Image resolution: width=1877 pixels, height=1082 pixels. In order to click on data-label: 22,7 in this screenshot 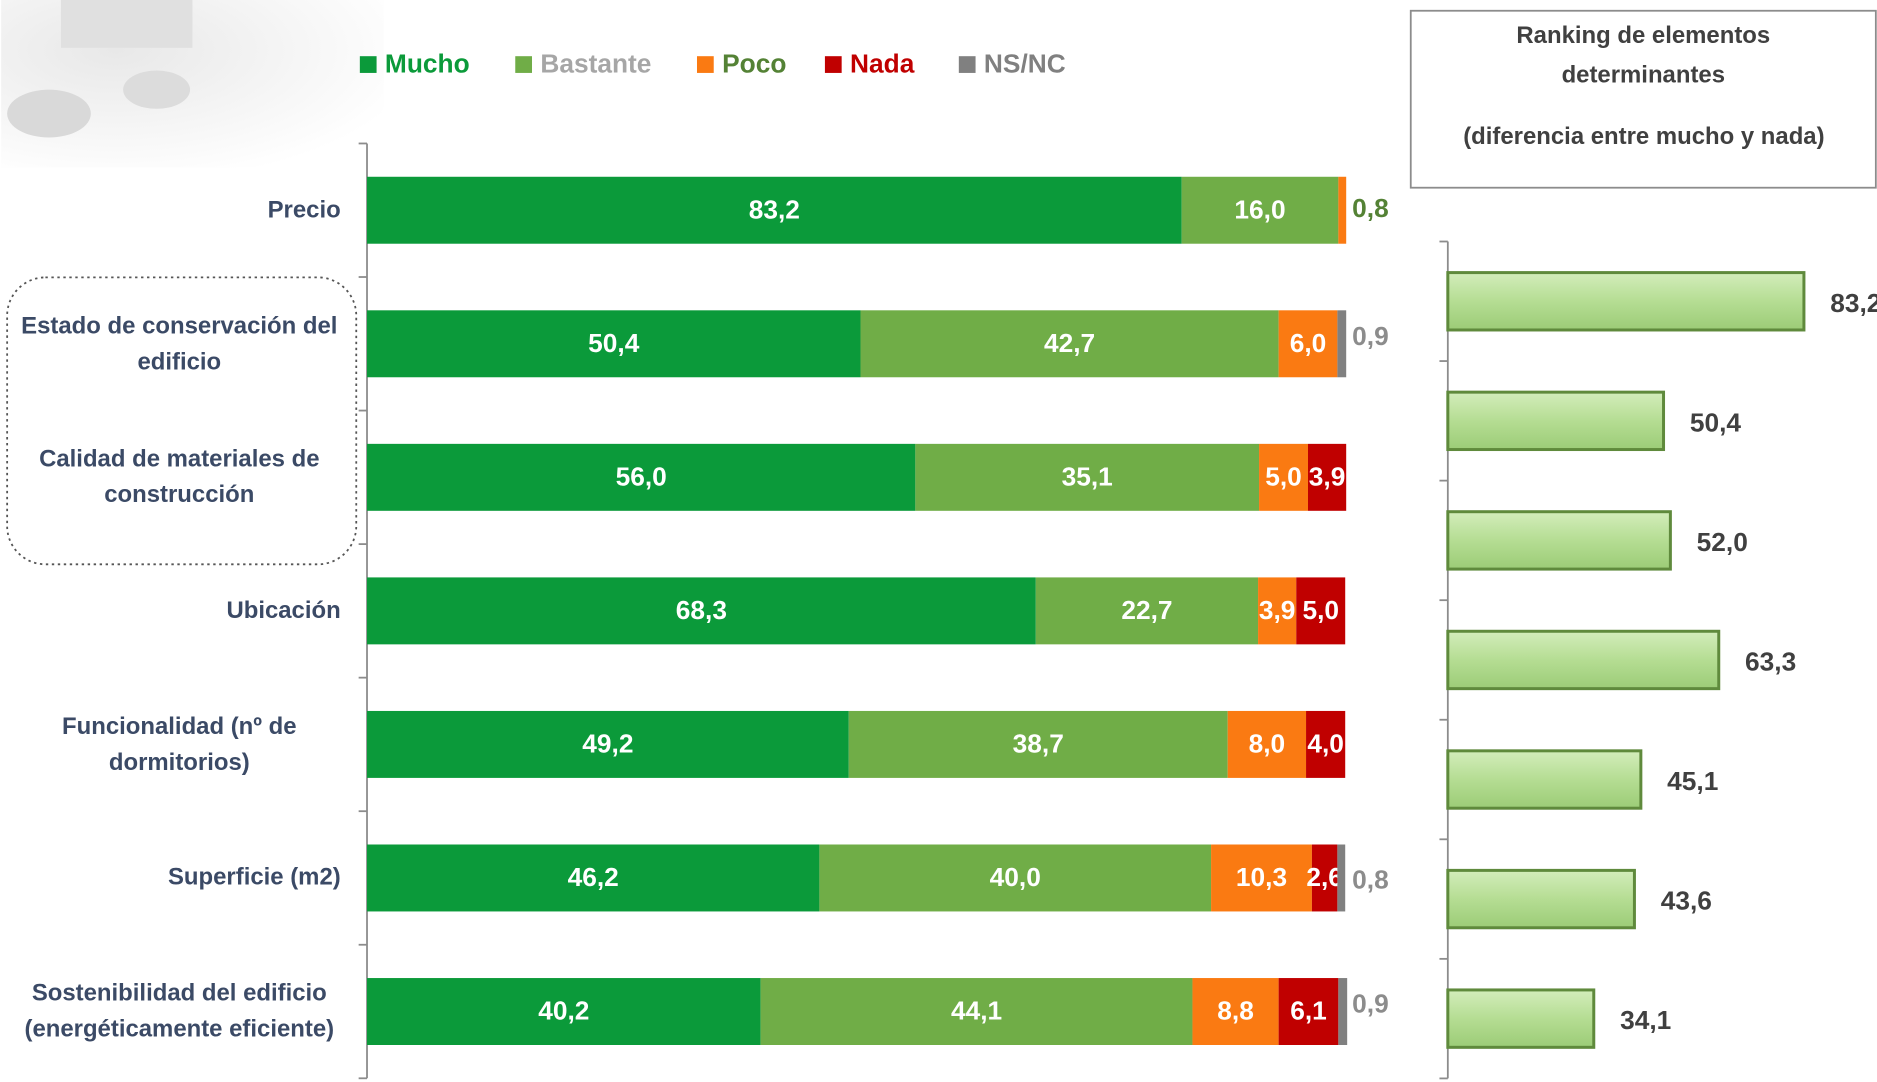, I will do `click(1146, 610)`.